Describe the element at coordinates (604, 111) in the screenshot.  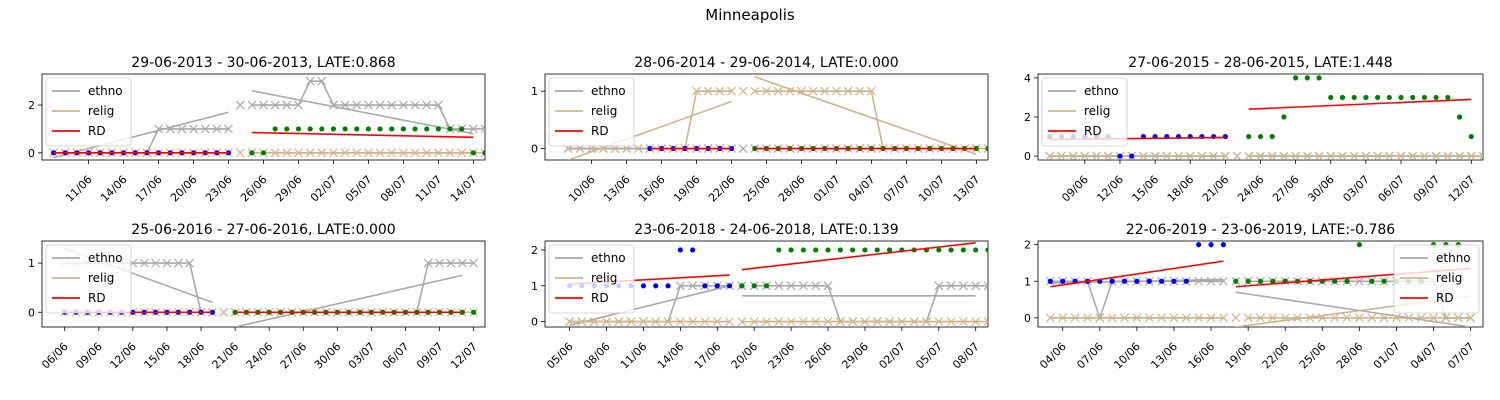
I see `legend-label: relig` at that location.